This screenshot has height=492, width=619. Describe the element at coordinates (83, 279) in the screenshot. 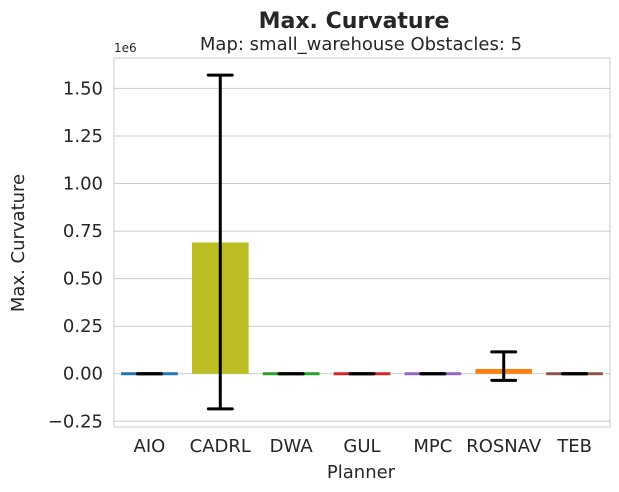

I see `y-tick-label: 0.50` at that location.